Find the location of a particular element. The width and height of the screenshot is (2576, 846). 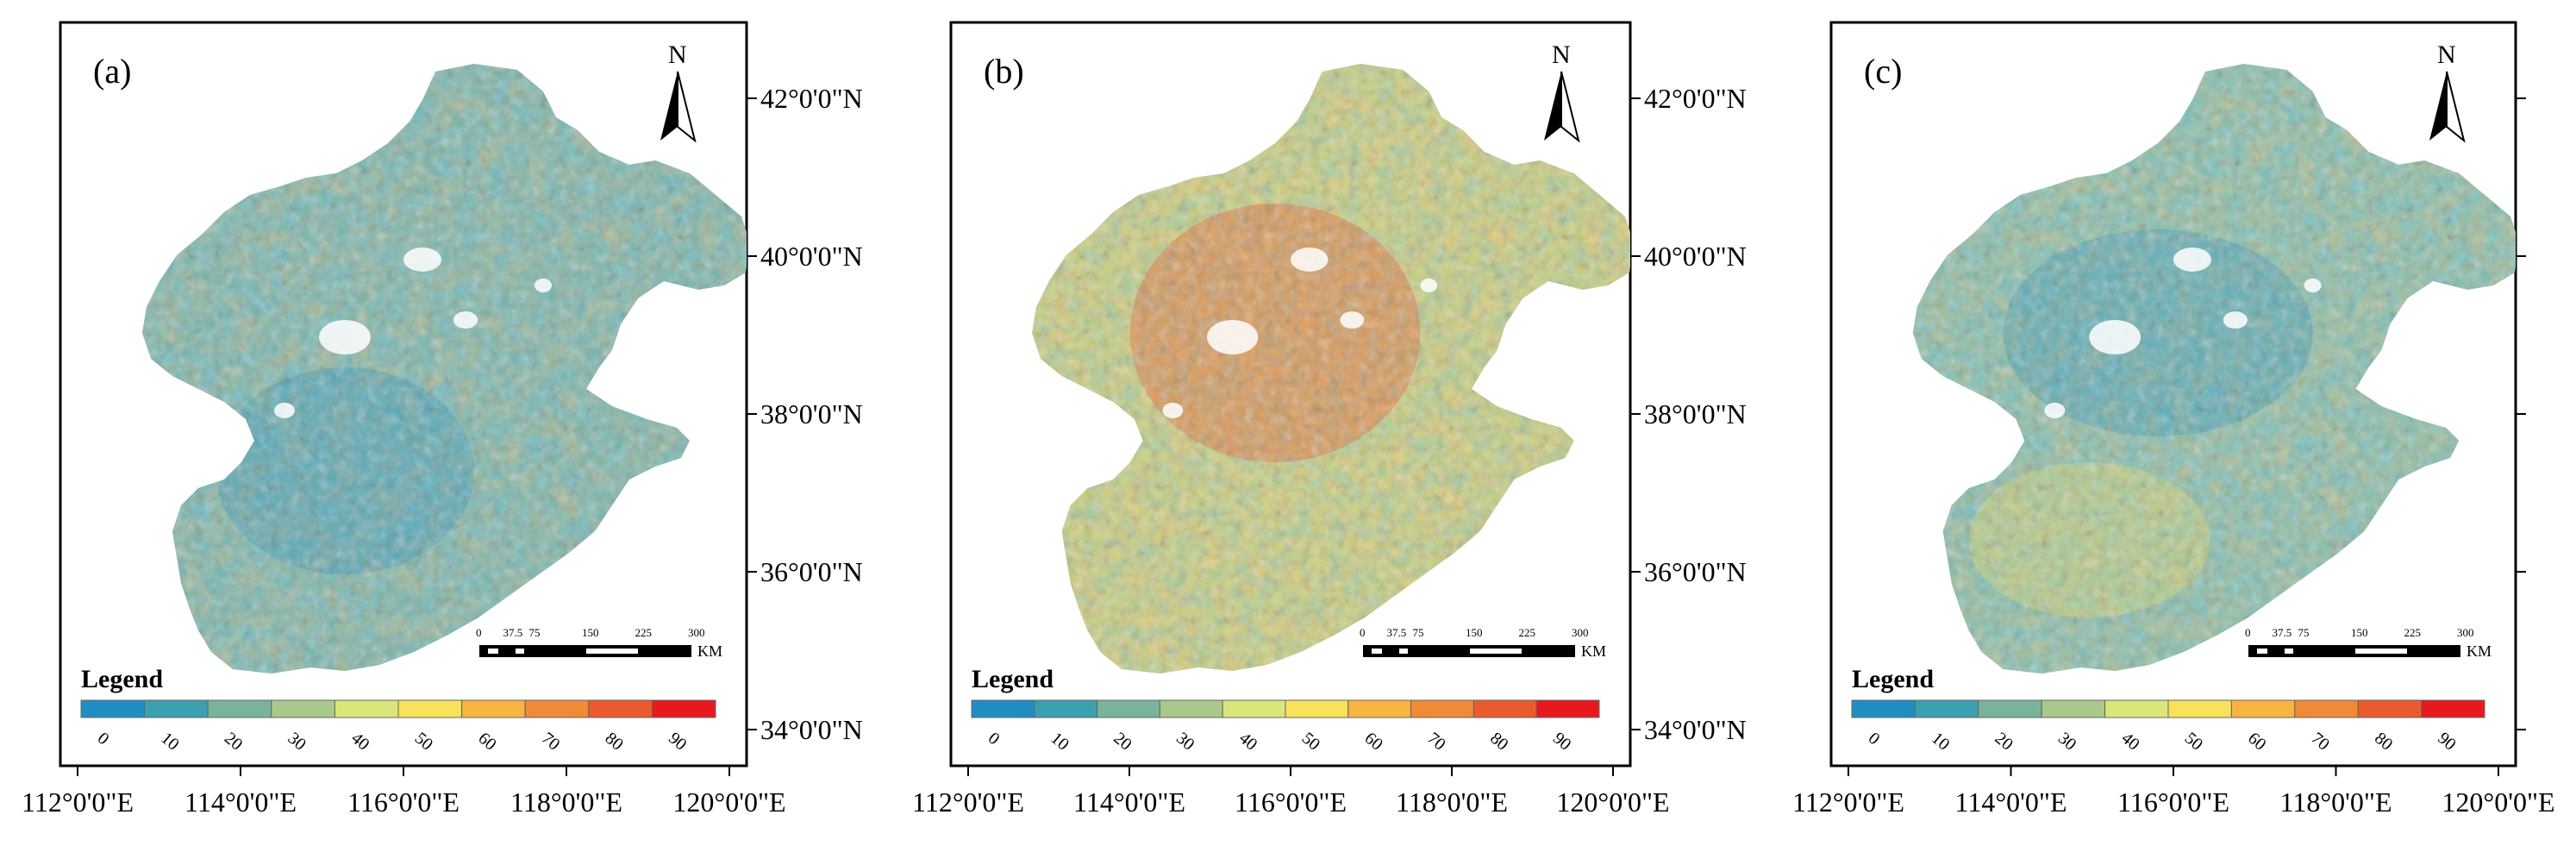

panel-label: (c) is located at coordinates (1883, 71).